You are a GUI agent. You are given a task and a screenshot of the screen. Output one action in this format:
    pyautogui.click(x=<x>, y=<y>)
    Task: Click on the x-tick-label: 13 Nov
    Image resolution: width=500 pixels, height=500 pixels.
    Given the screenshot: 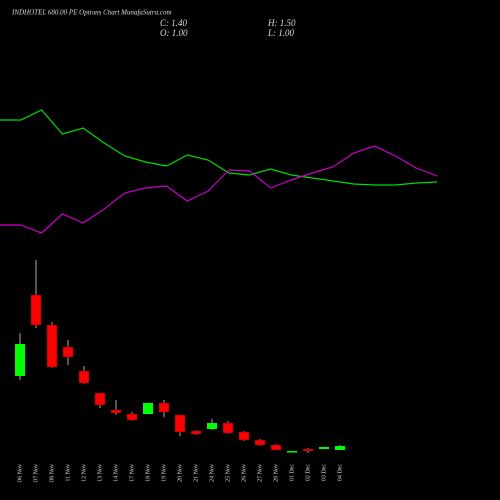 What is the action you would take?
    pyautogui.click(x=100, y=473)
    